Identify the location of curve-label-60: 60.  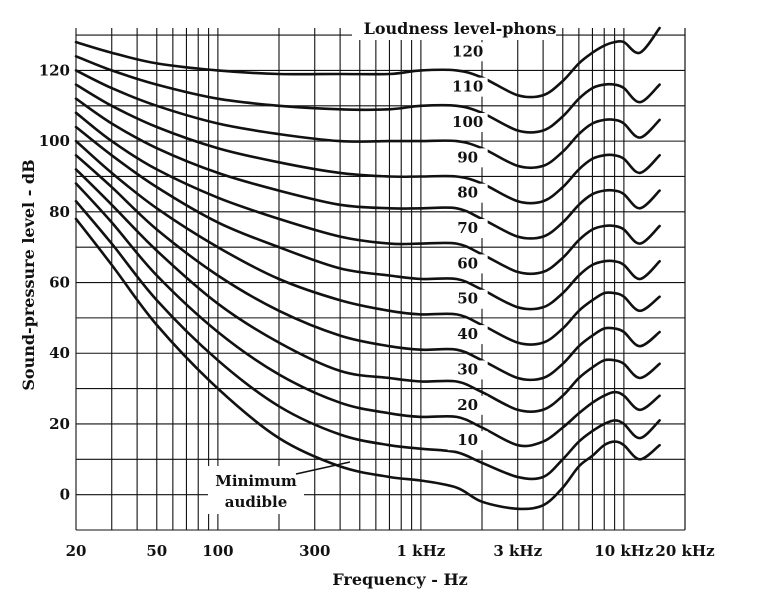
(467, 263).